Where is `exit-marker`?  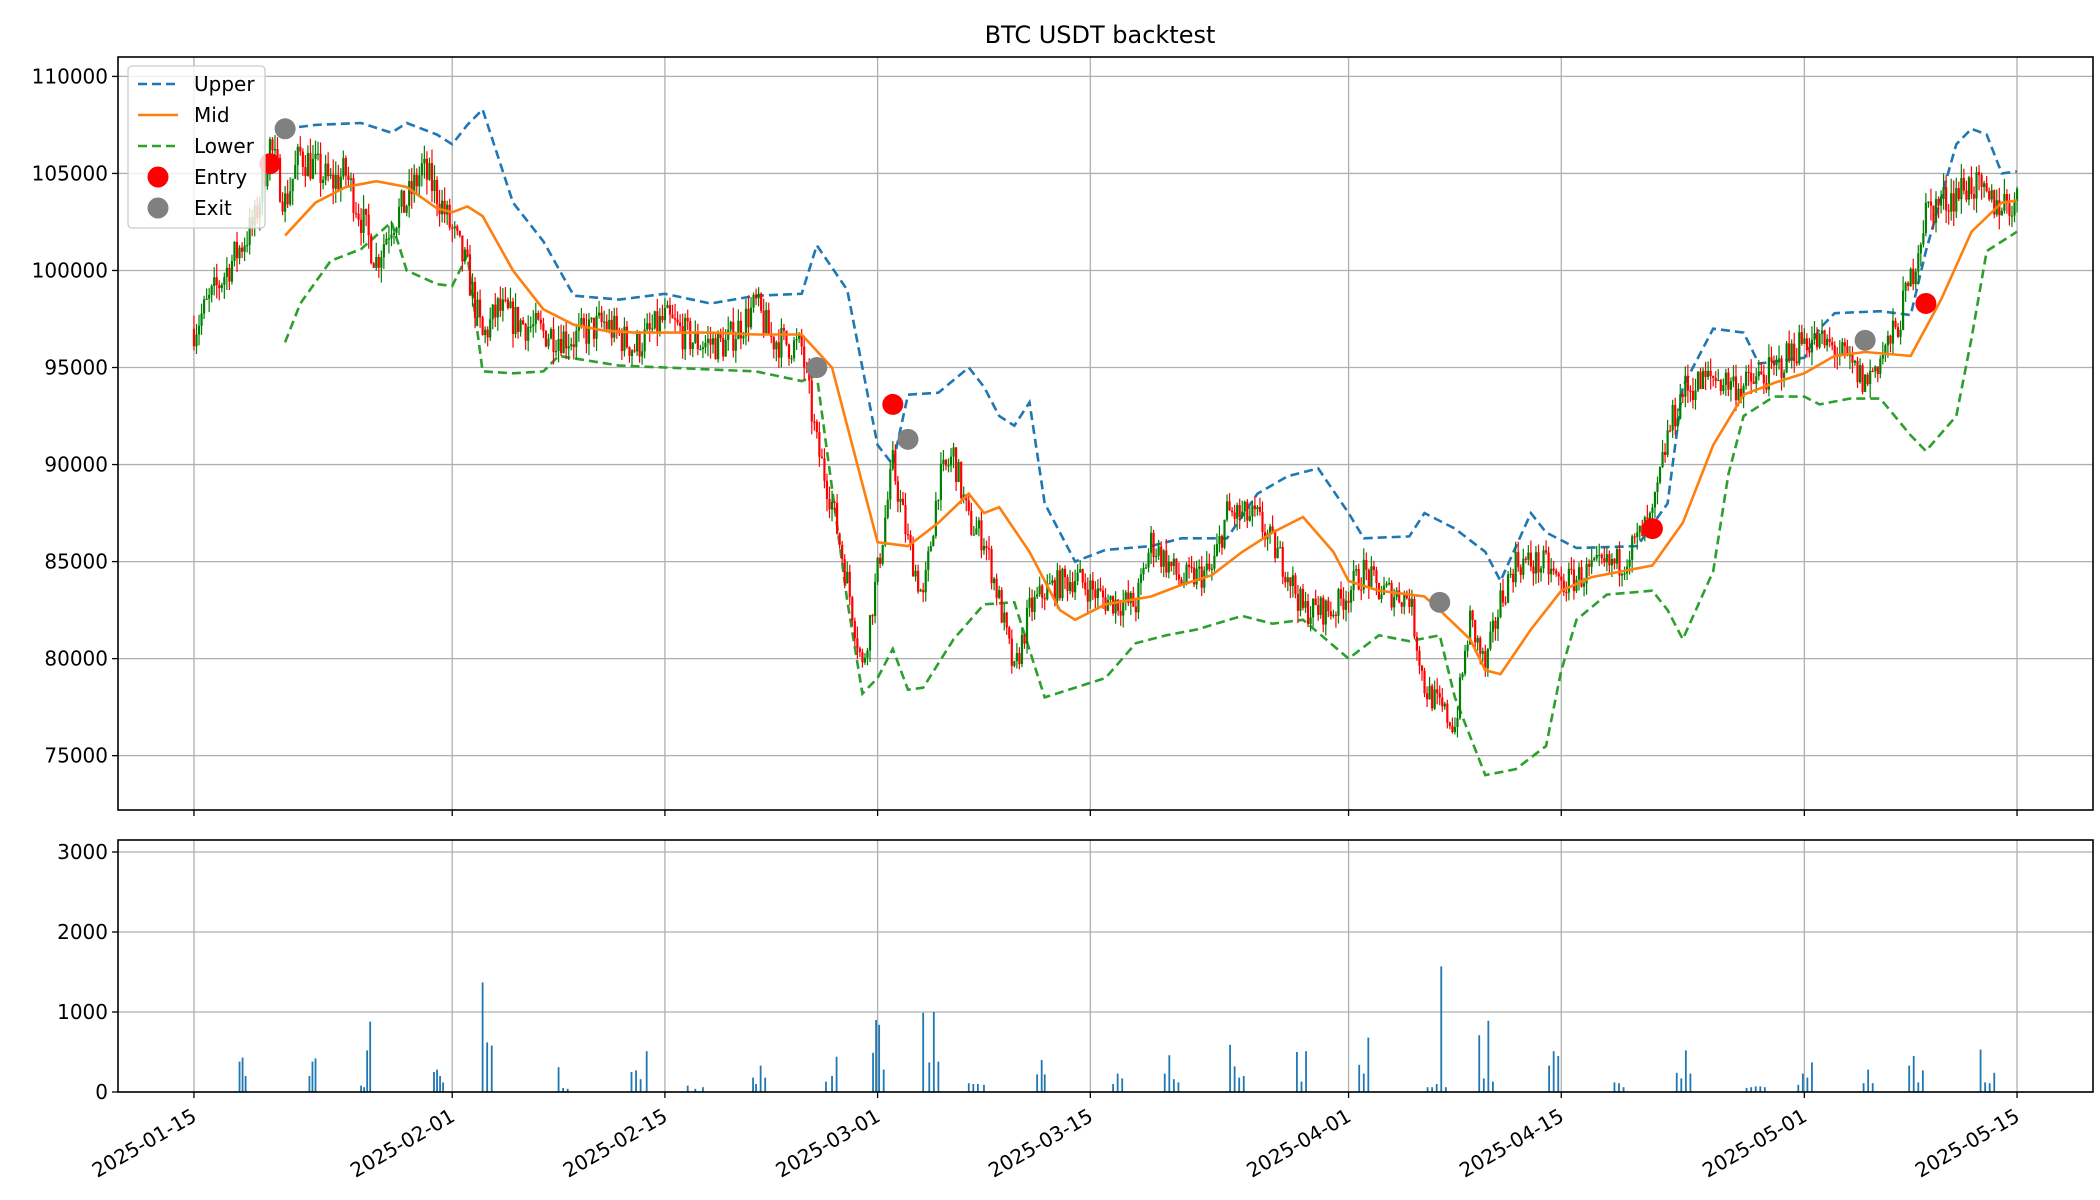
exit-marker is located at coordinates (1865, 340).